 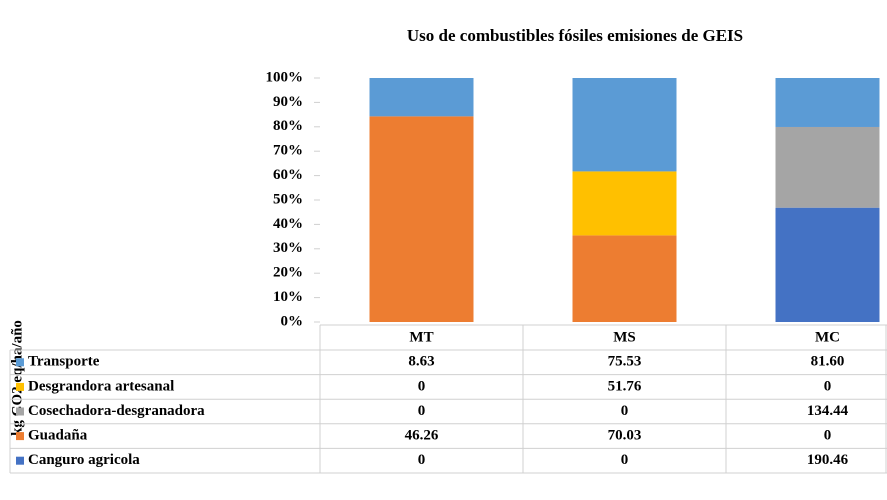 What do you see at coordinates (292, 321) in the screenshot?
I see `y-tick-label: 0%` at bounding box center [292, 321].